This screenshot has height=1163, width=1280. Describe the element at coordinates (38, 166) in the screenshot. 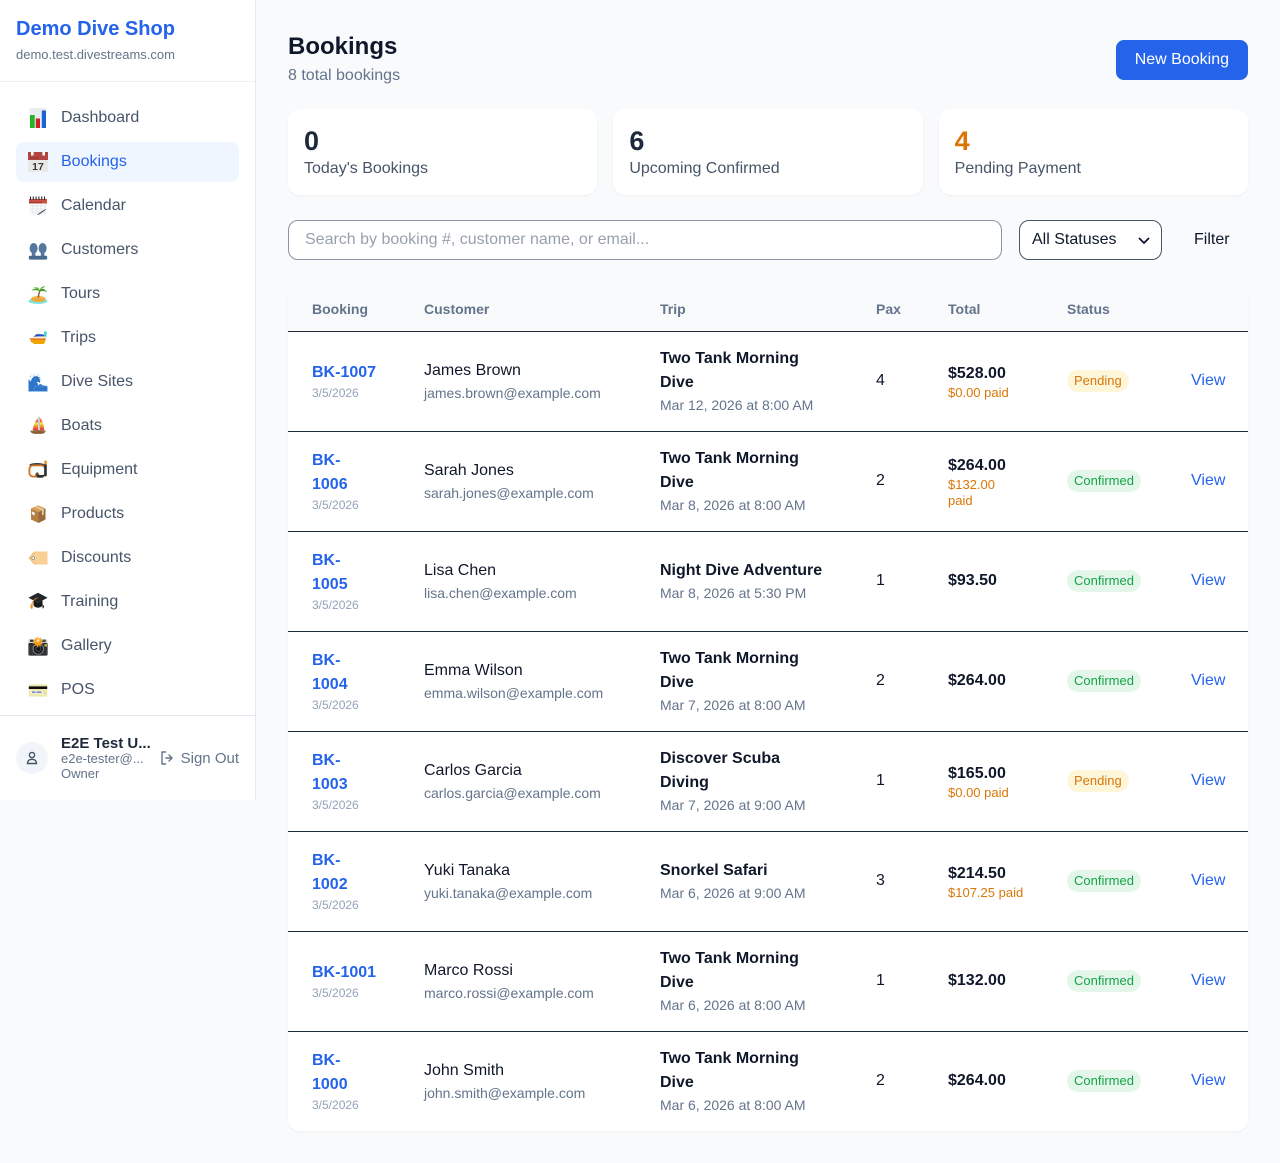

I see `svg-text: 17` at that location.